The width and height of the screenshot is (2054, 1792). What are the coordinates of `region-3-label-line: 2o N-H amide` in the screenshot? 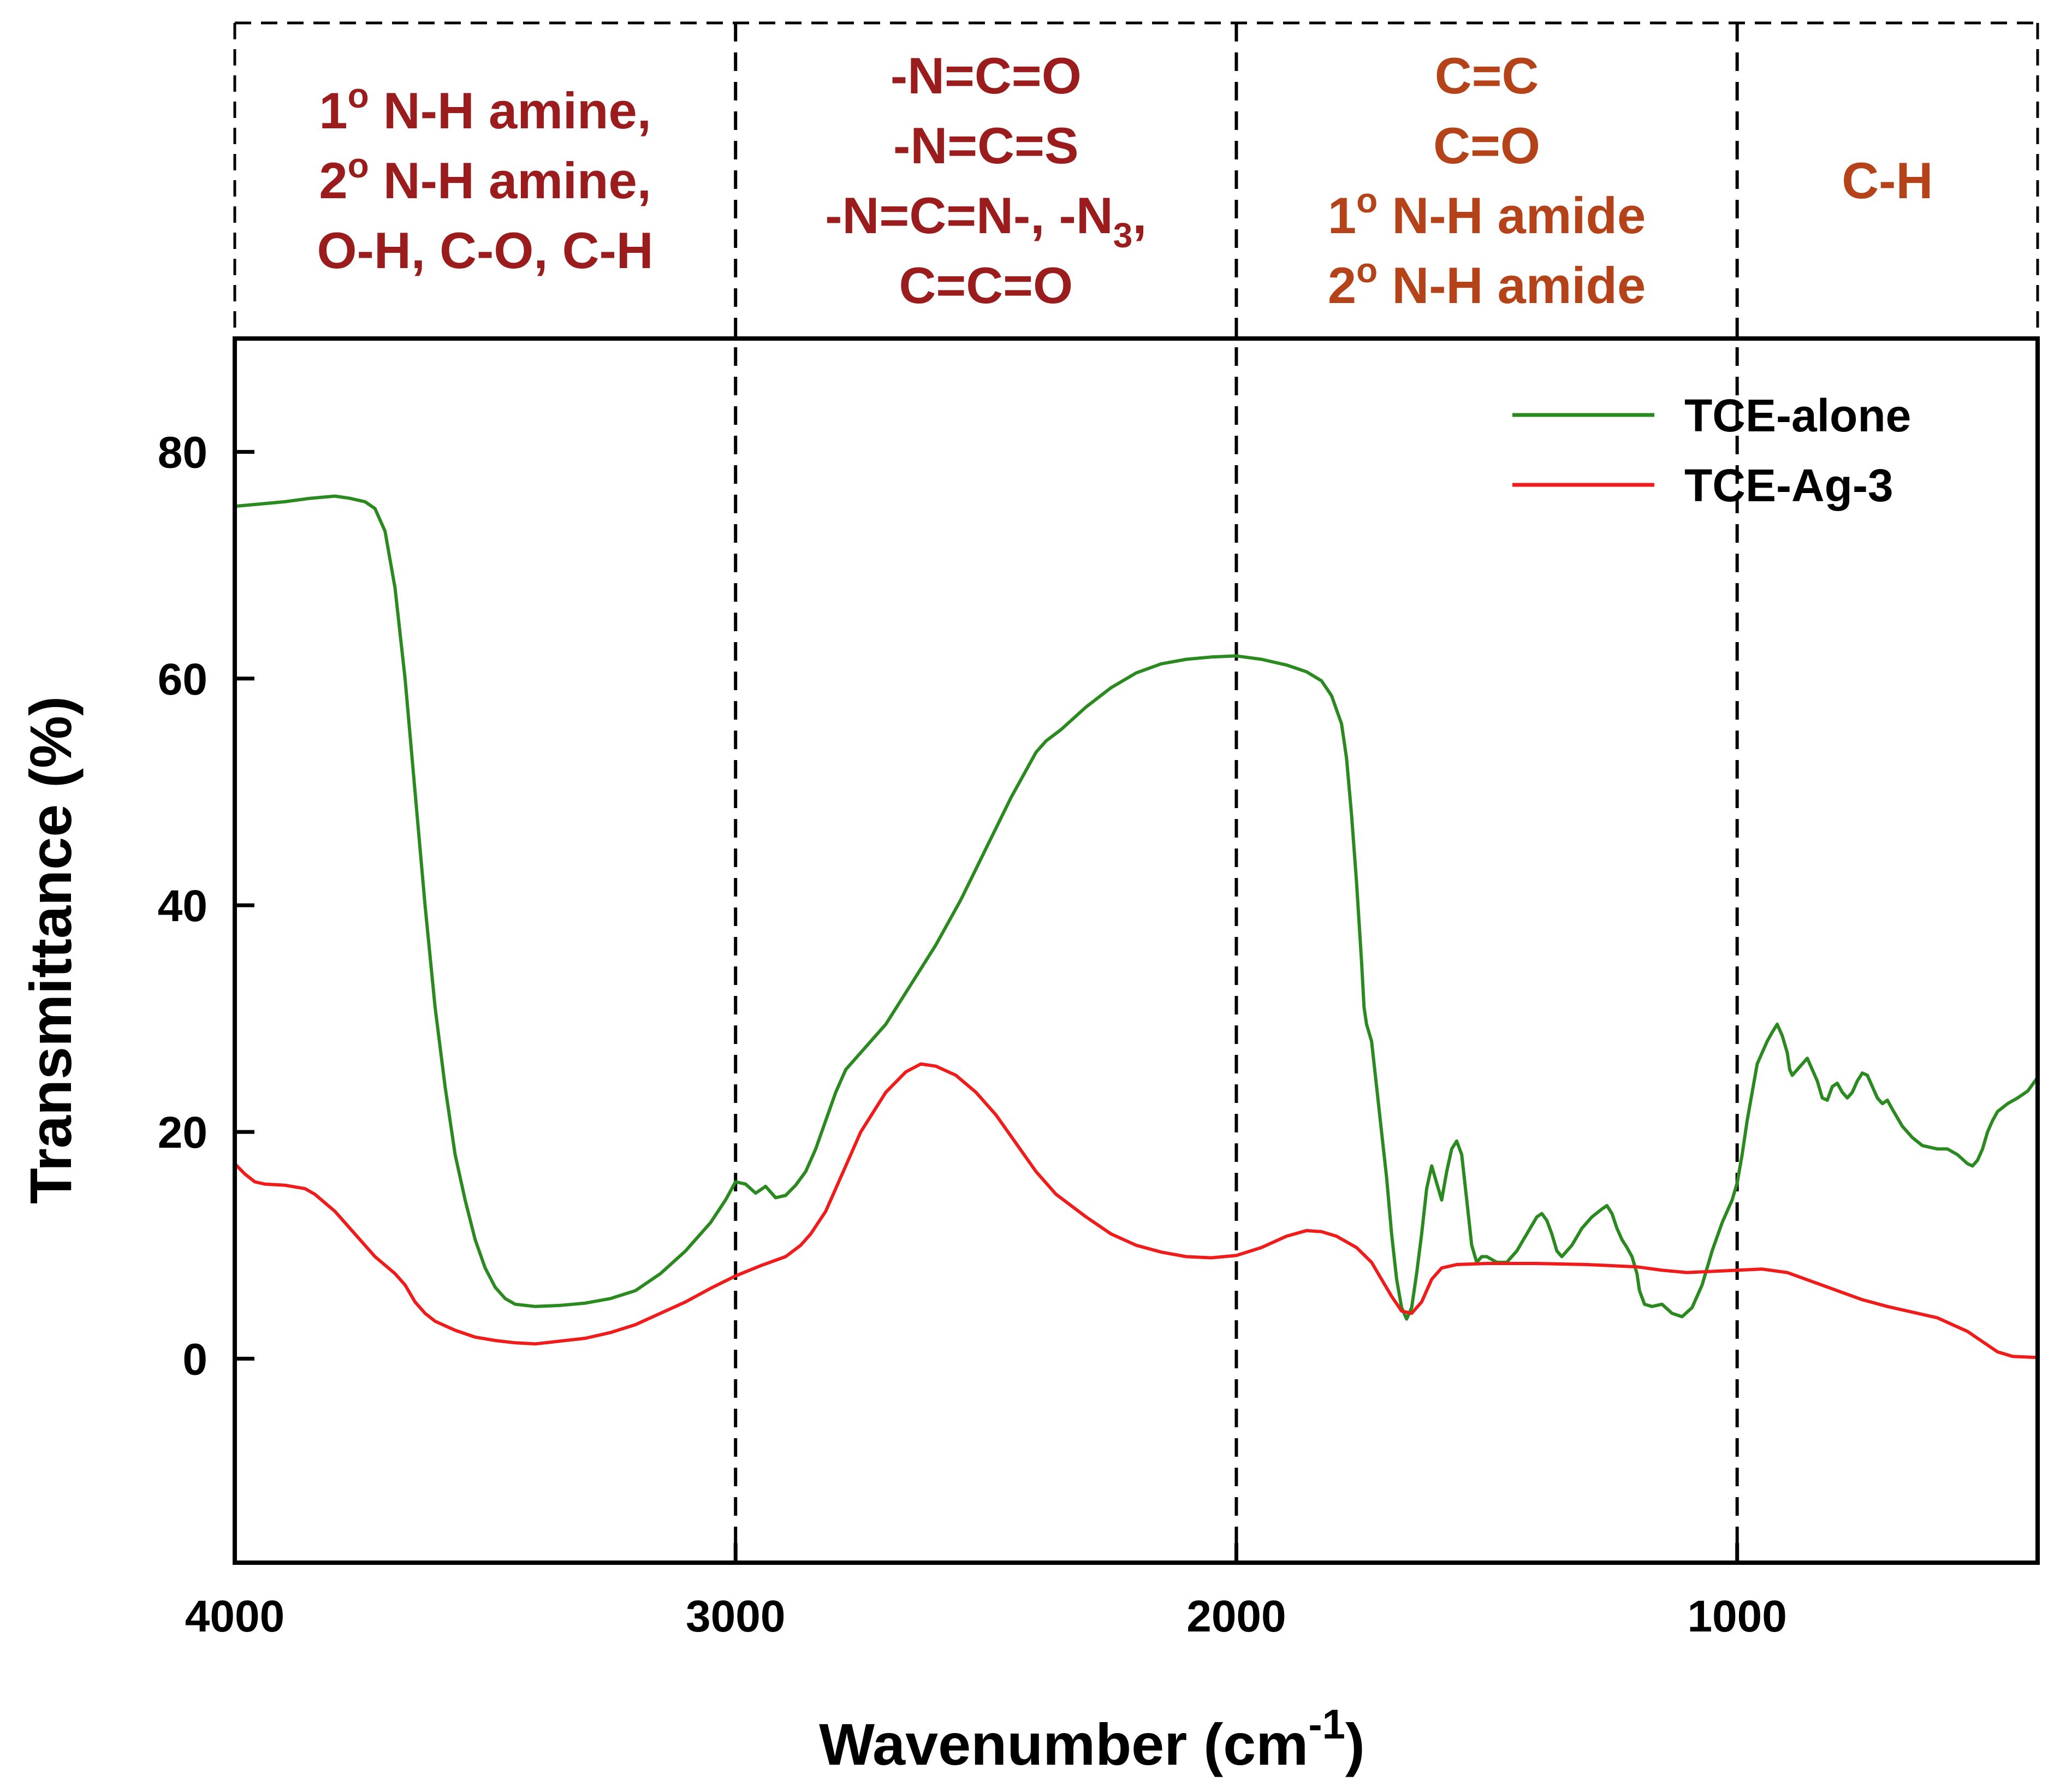 It's located at (1487, 282).